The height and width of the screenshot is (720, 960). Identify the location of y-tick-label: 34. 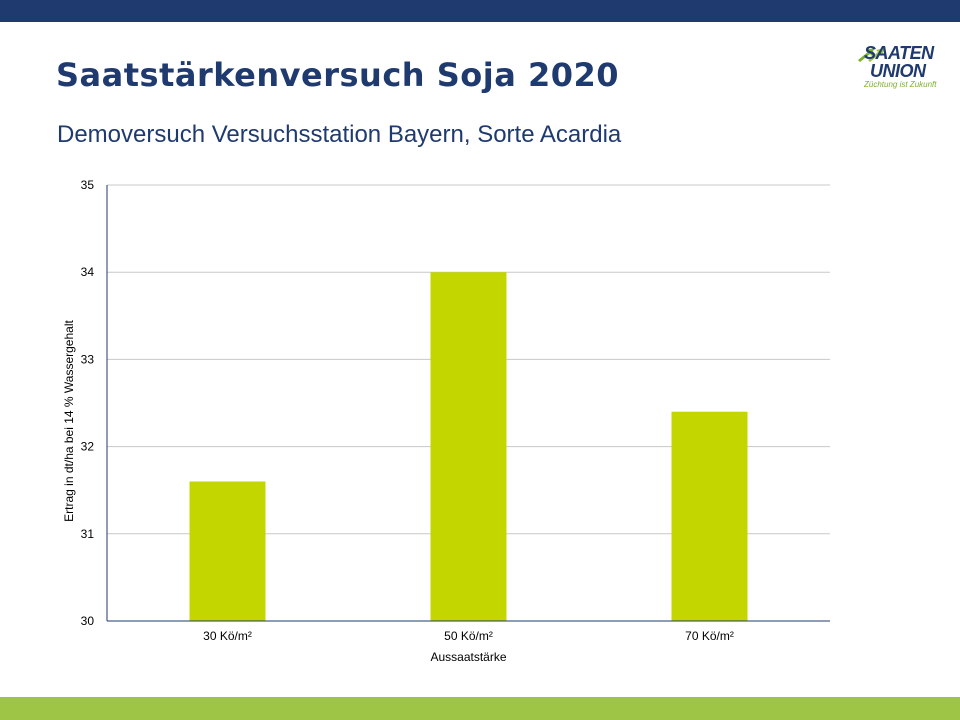
(88, 272).